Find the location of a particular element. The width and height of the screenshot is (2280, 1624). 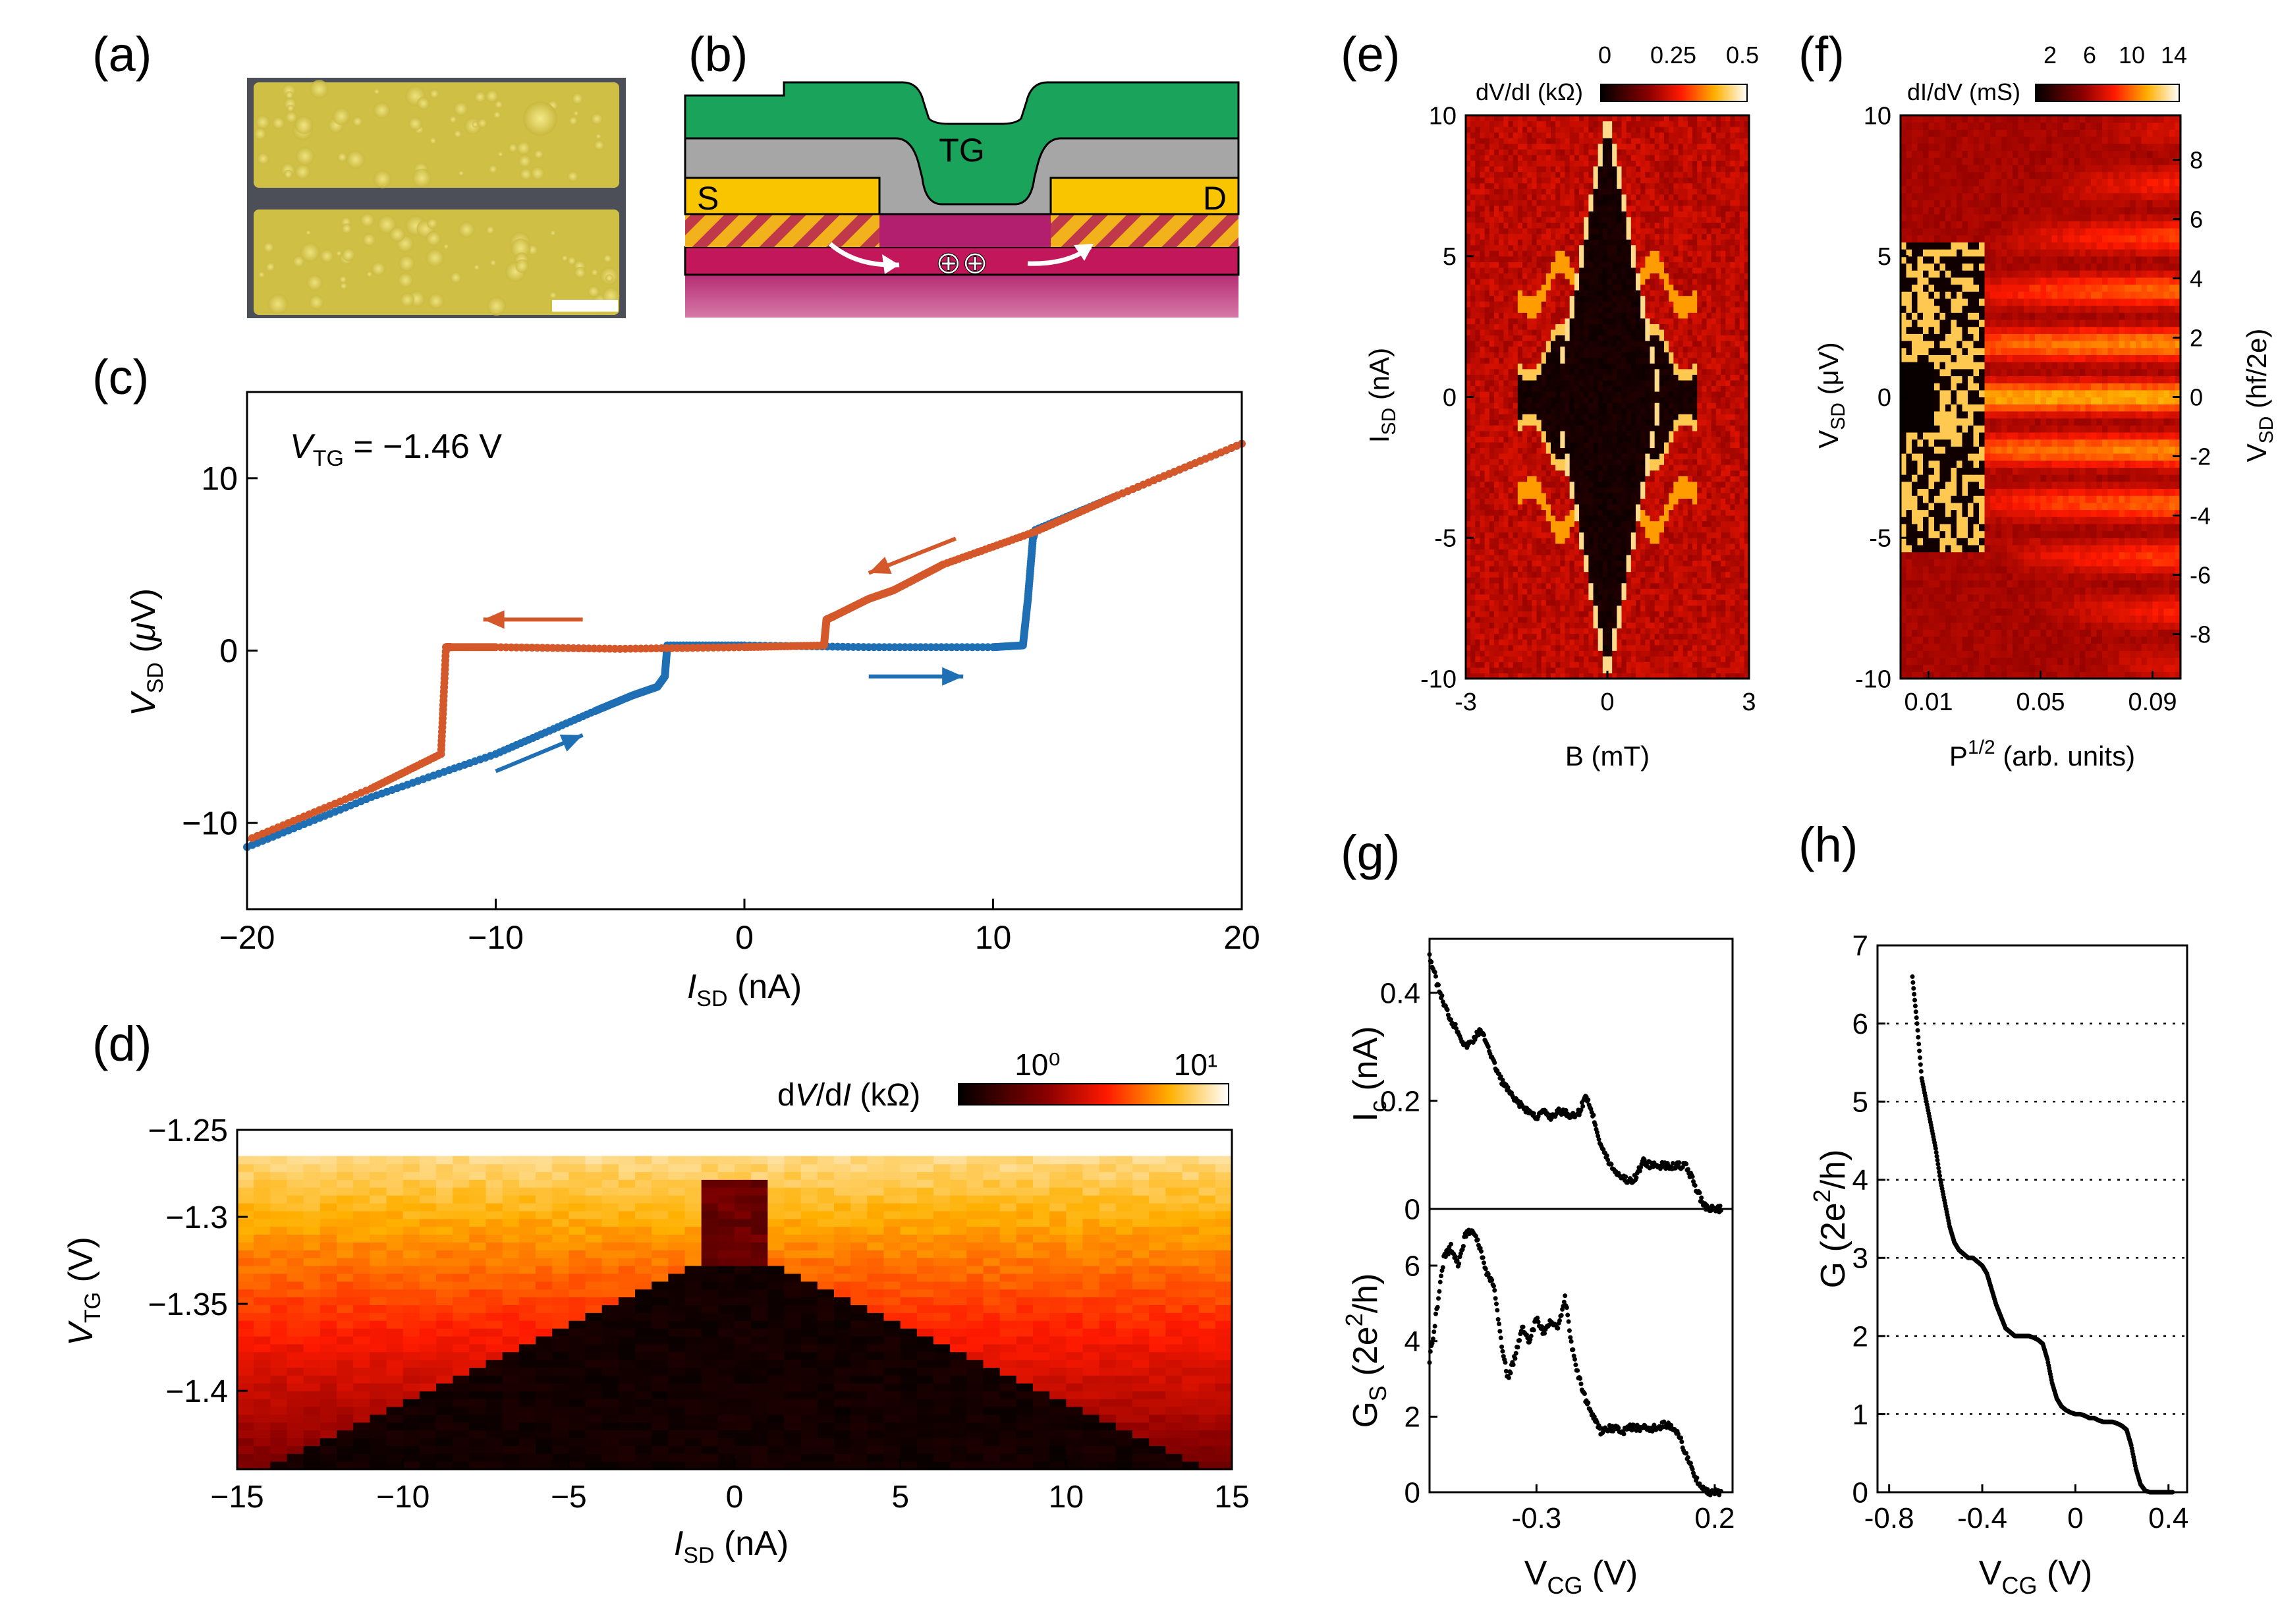

x-tick-label: −10 is located at coordinates (496, 937).